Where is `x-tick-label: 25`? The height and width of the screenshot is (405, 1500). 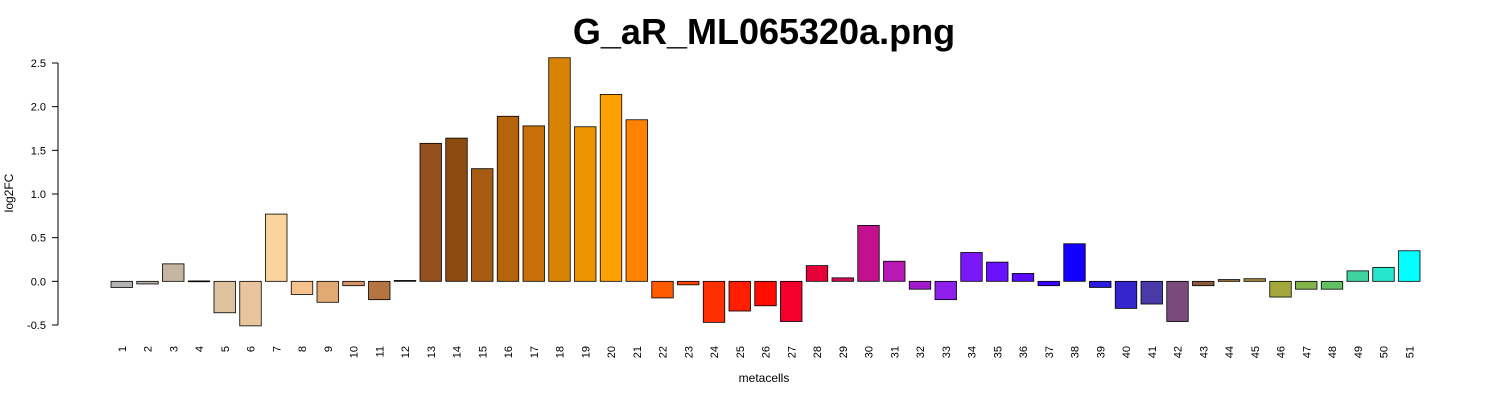
x-tick-label: 25 is located at coordinates (741, 352).